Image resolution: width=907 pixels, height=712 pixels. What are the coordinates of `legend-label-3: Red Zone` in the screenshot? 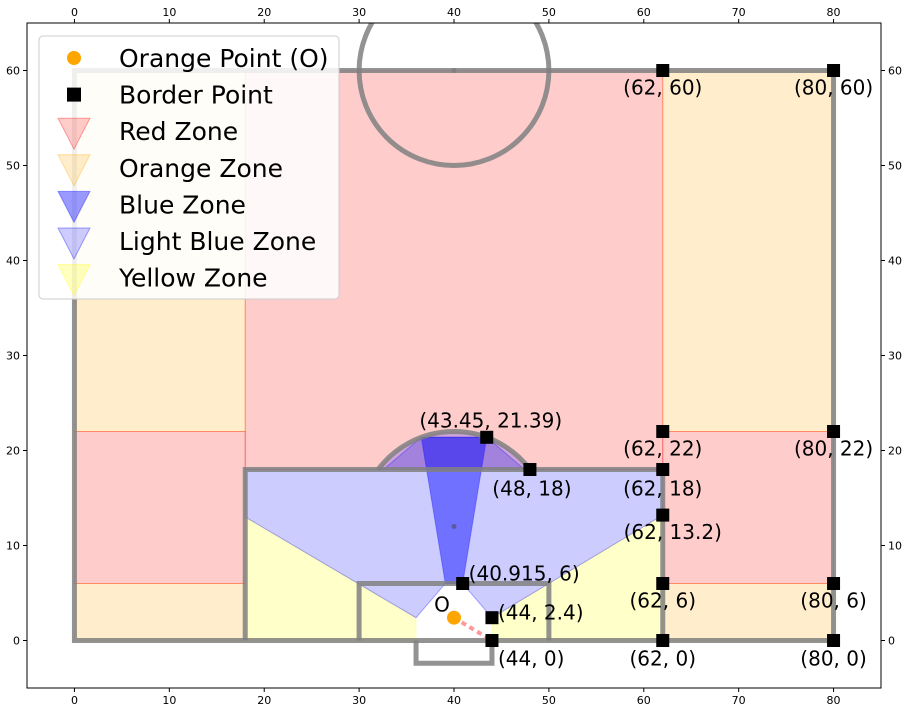 It's located at (178, 131).